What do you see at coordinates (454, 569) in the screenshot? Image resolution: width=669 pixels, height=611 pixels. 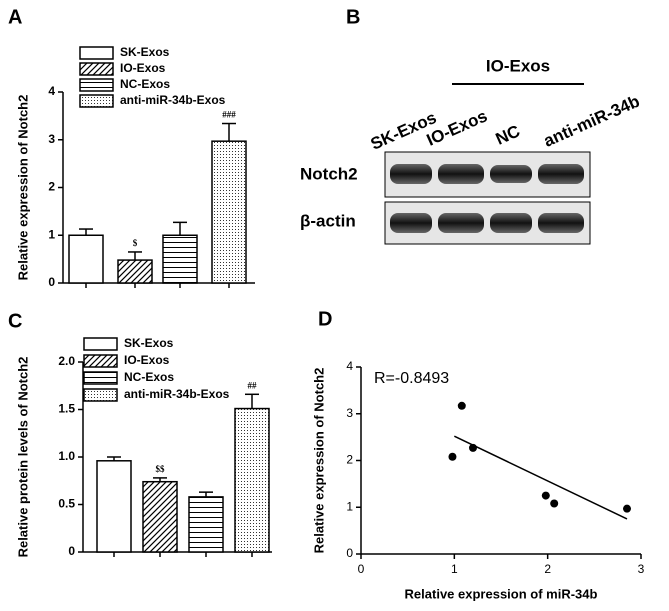 I see `x-tick-label: 1` at bounding box center [454, 569].